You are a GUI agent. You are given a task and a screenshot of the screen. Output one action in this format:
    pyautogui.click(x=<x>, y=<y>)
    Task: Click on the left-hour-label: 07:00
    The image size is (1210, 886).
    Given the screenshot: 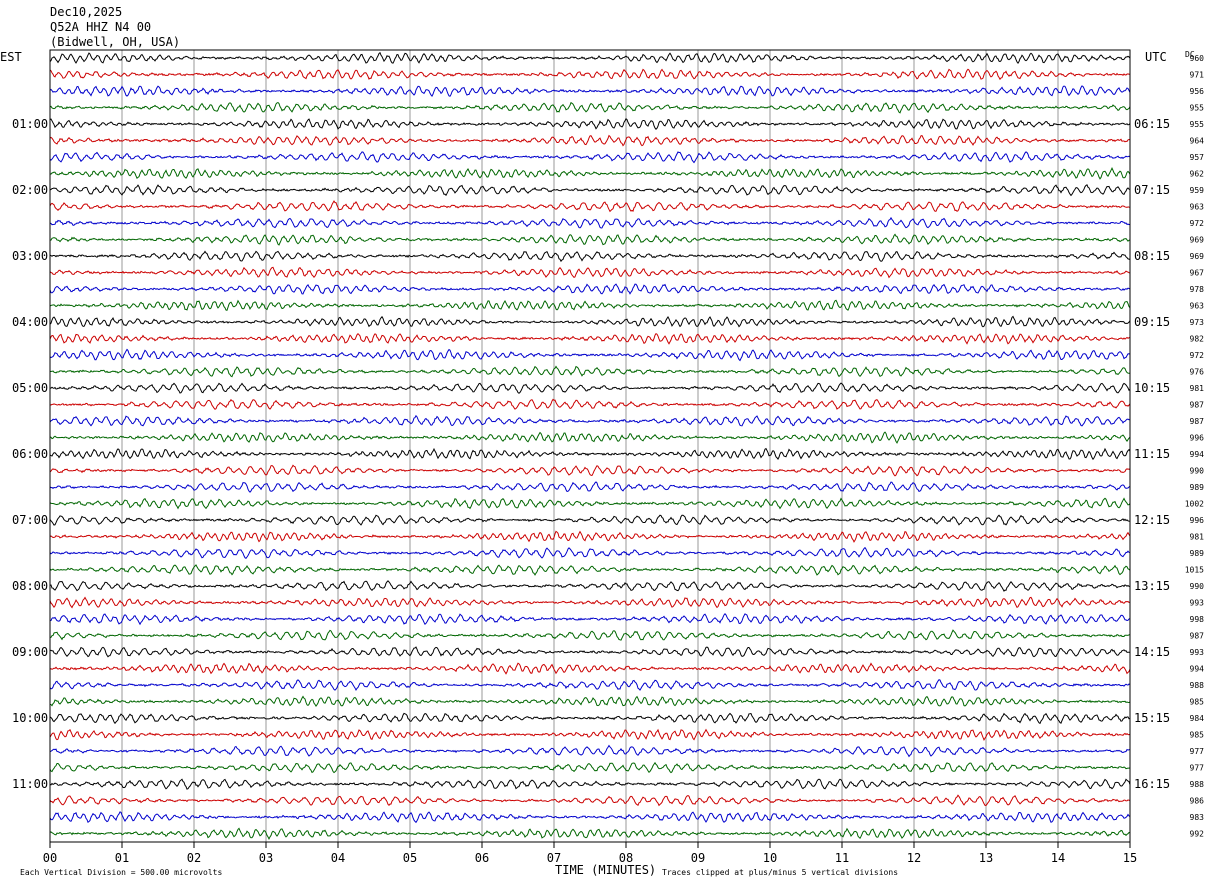 What is the action you would take?
    pyautogui.click(x=30, y=520)
    